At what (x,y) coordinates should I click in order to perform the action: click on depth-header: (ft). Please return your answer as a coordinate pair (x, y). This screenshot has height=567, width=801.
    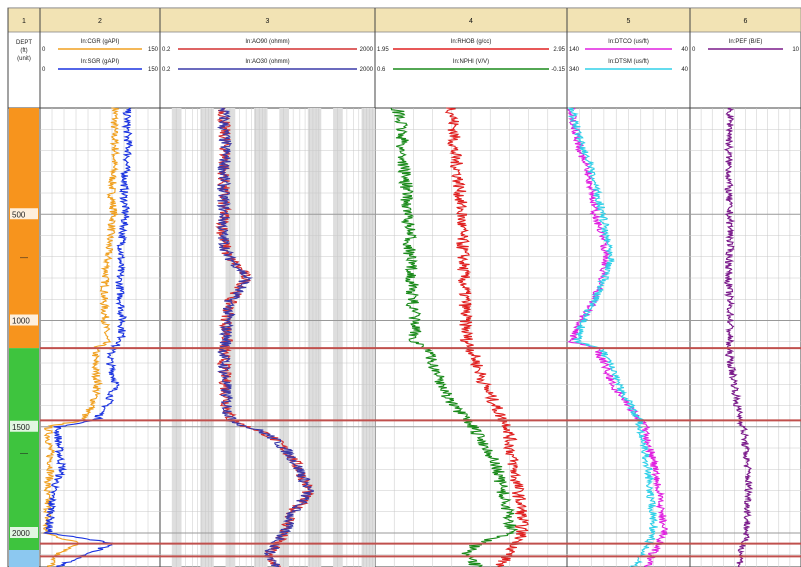
    Looking at the image, I should click on (23, 51).